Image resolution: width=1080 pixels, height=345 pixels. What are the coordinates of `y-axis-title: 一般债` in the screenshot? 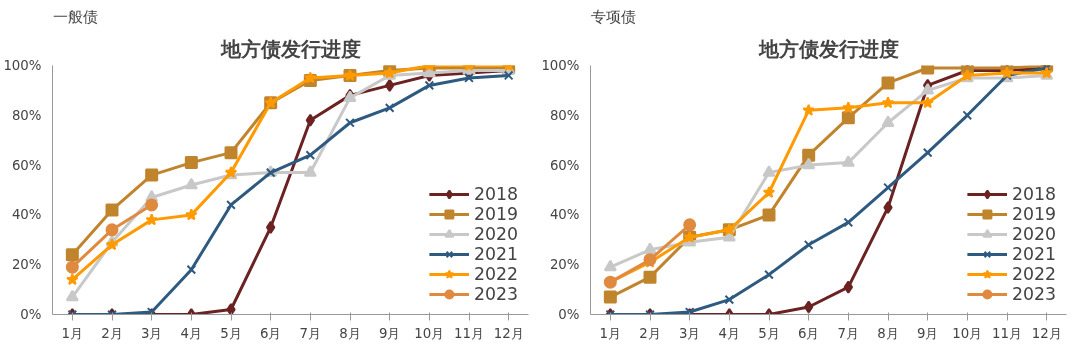 It's located at (75, 16).